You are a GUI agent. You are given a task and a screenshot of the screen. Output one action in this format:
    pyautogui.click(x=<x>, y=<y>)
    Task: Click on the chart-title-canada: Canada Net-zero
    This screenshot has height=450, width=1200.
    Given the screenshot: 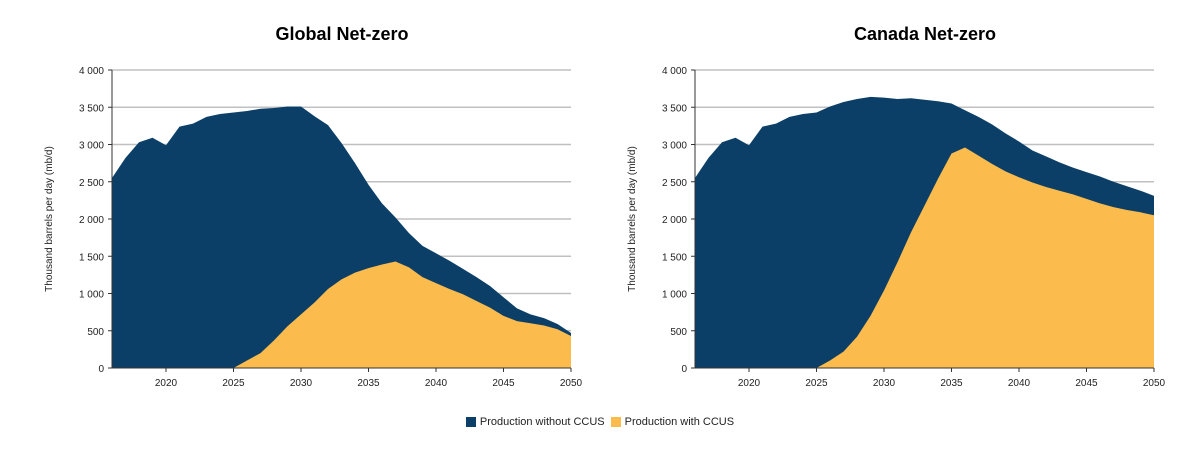 What is the action you would take?
    pyautogui.click(x=925, y=34)
    